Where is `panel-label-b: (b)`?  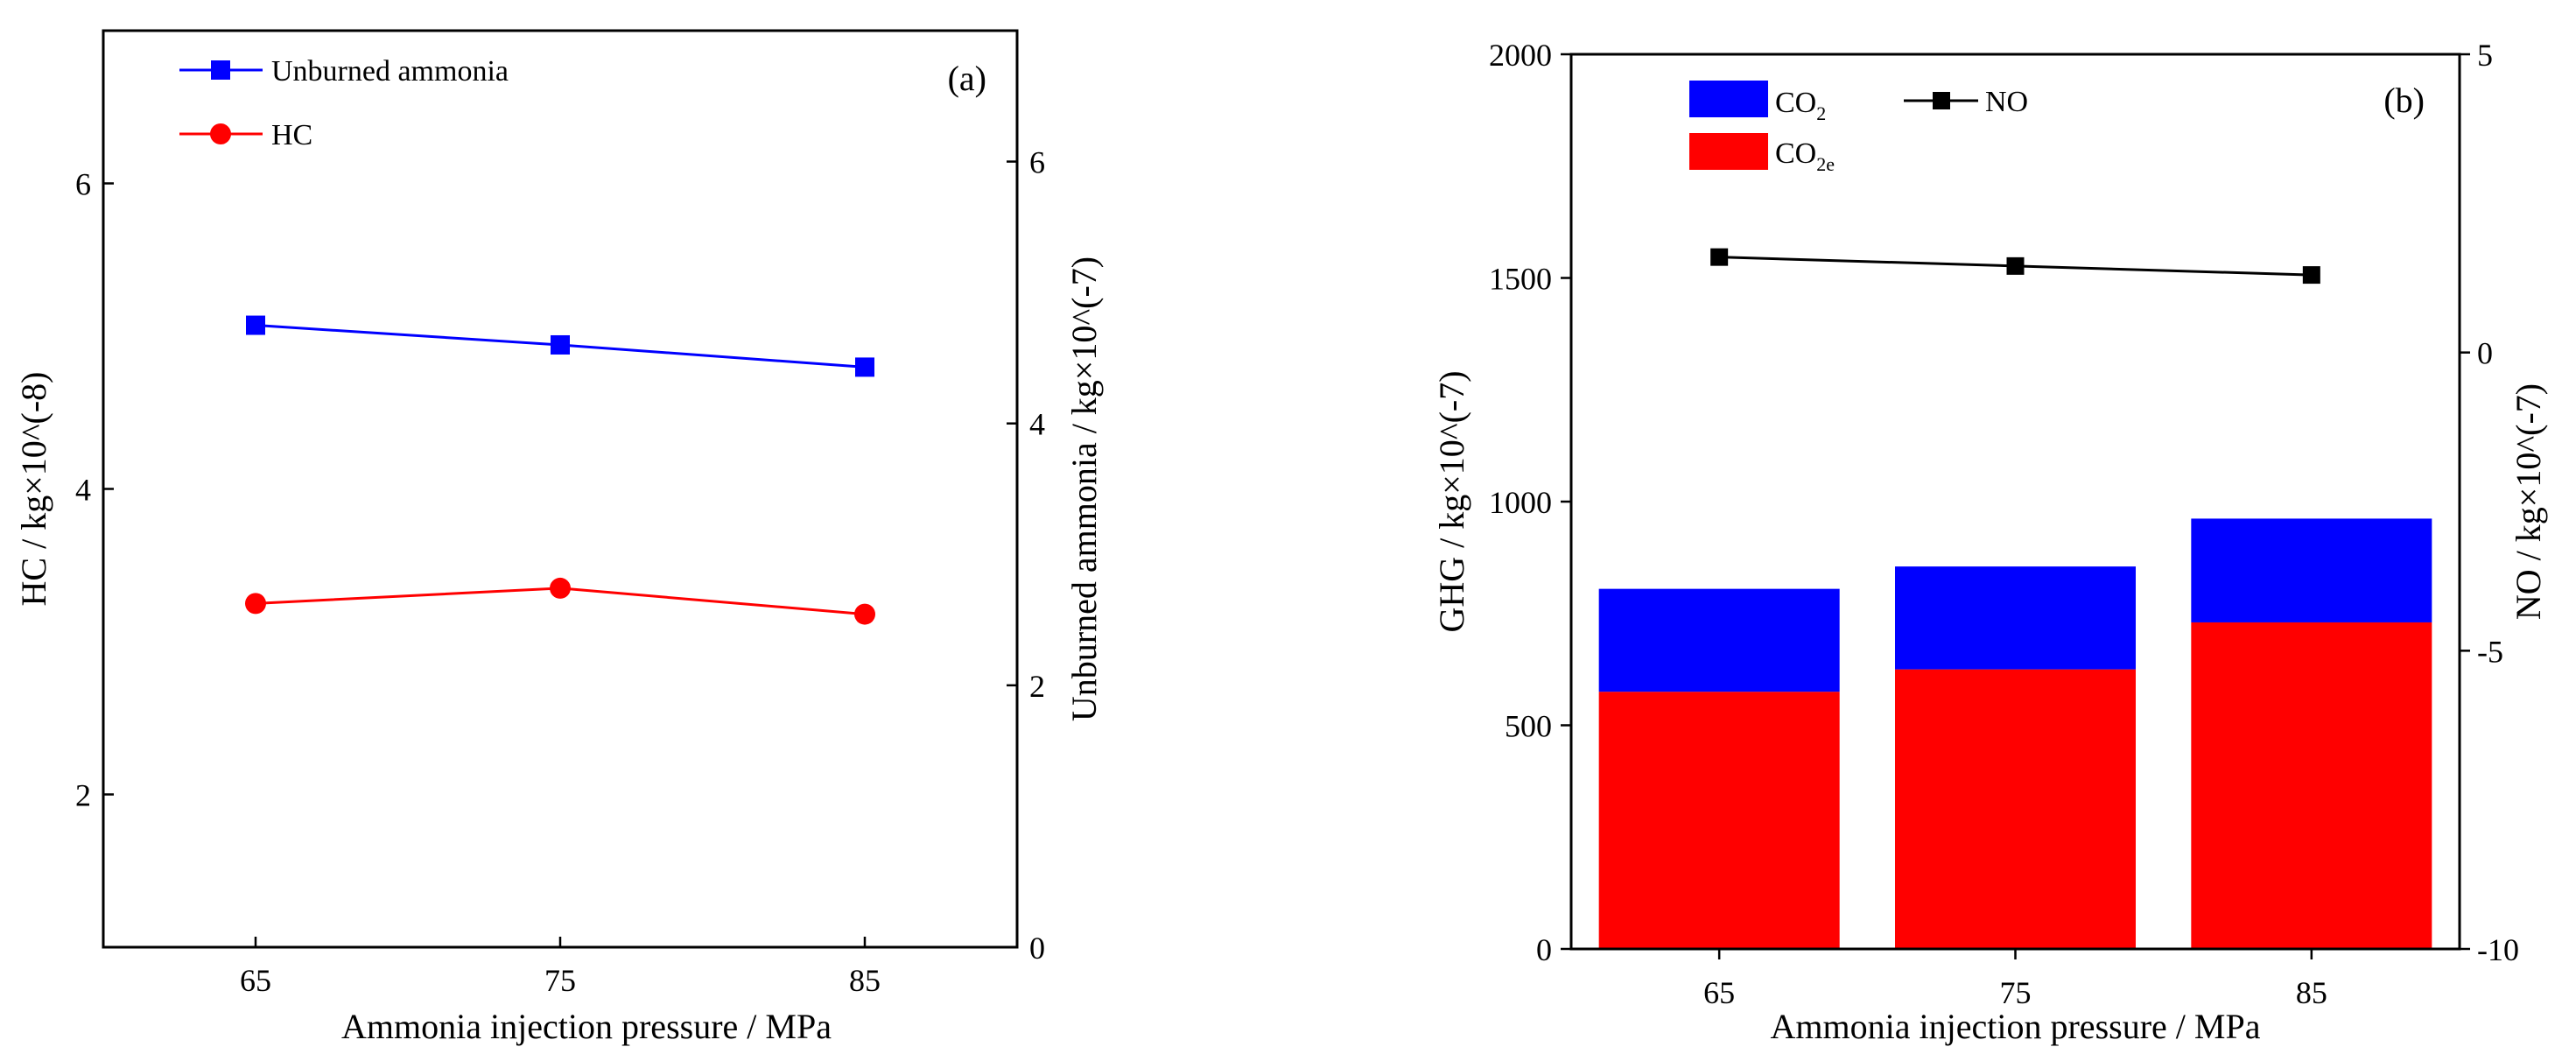
panel-label-b: (b) is located at coordinates (2404, 101).